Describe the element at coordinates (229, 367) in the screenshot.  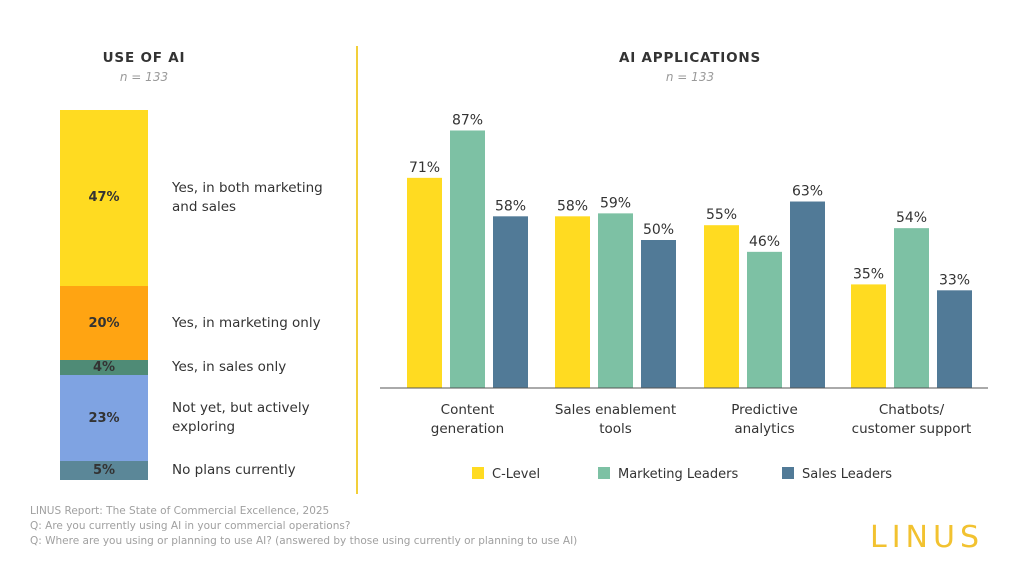
I see `stack-segment-label-line: Yes, in sales only` at that location.